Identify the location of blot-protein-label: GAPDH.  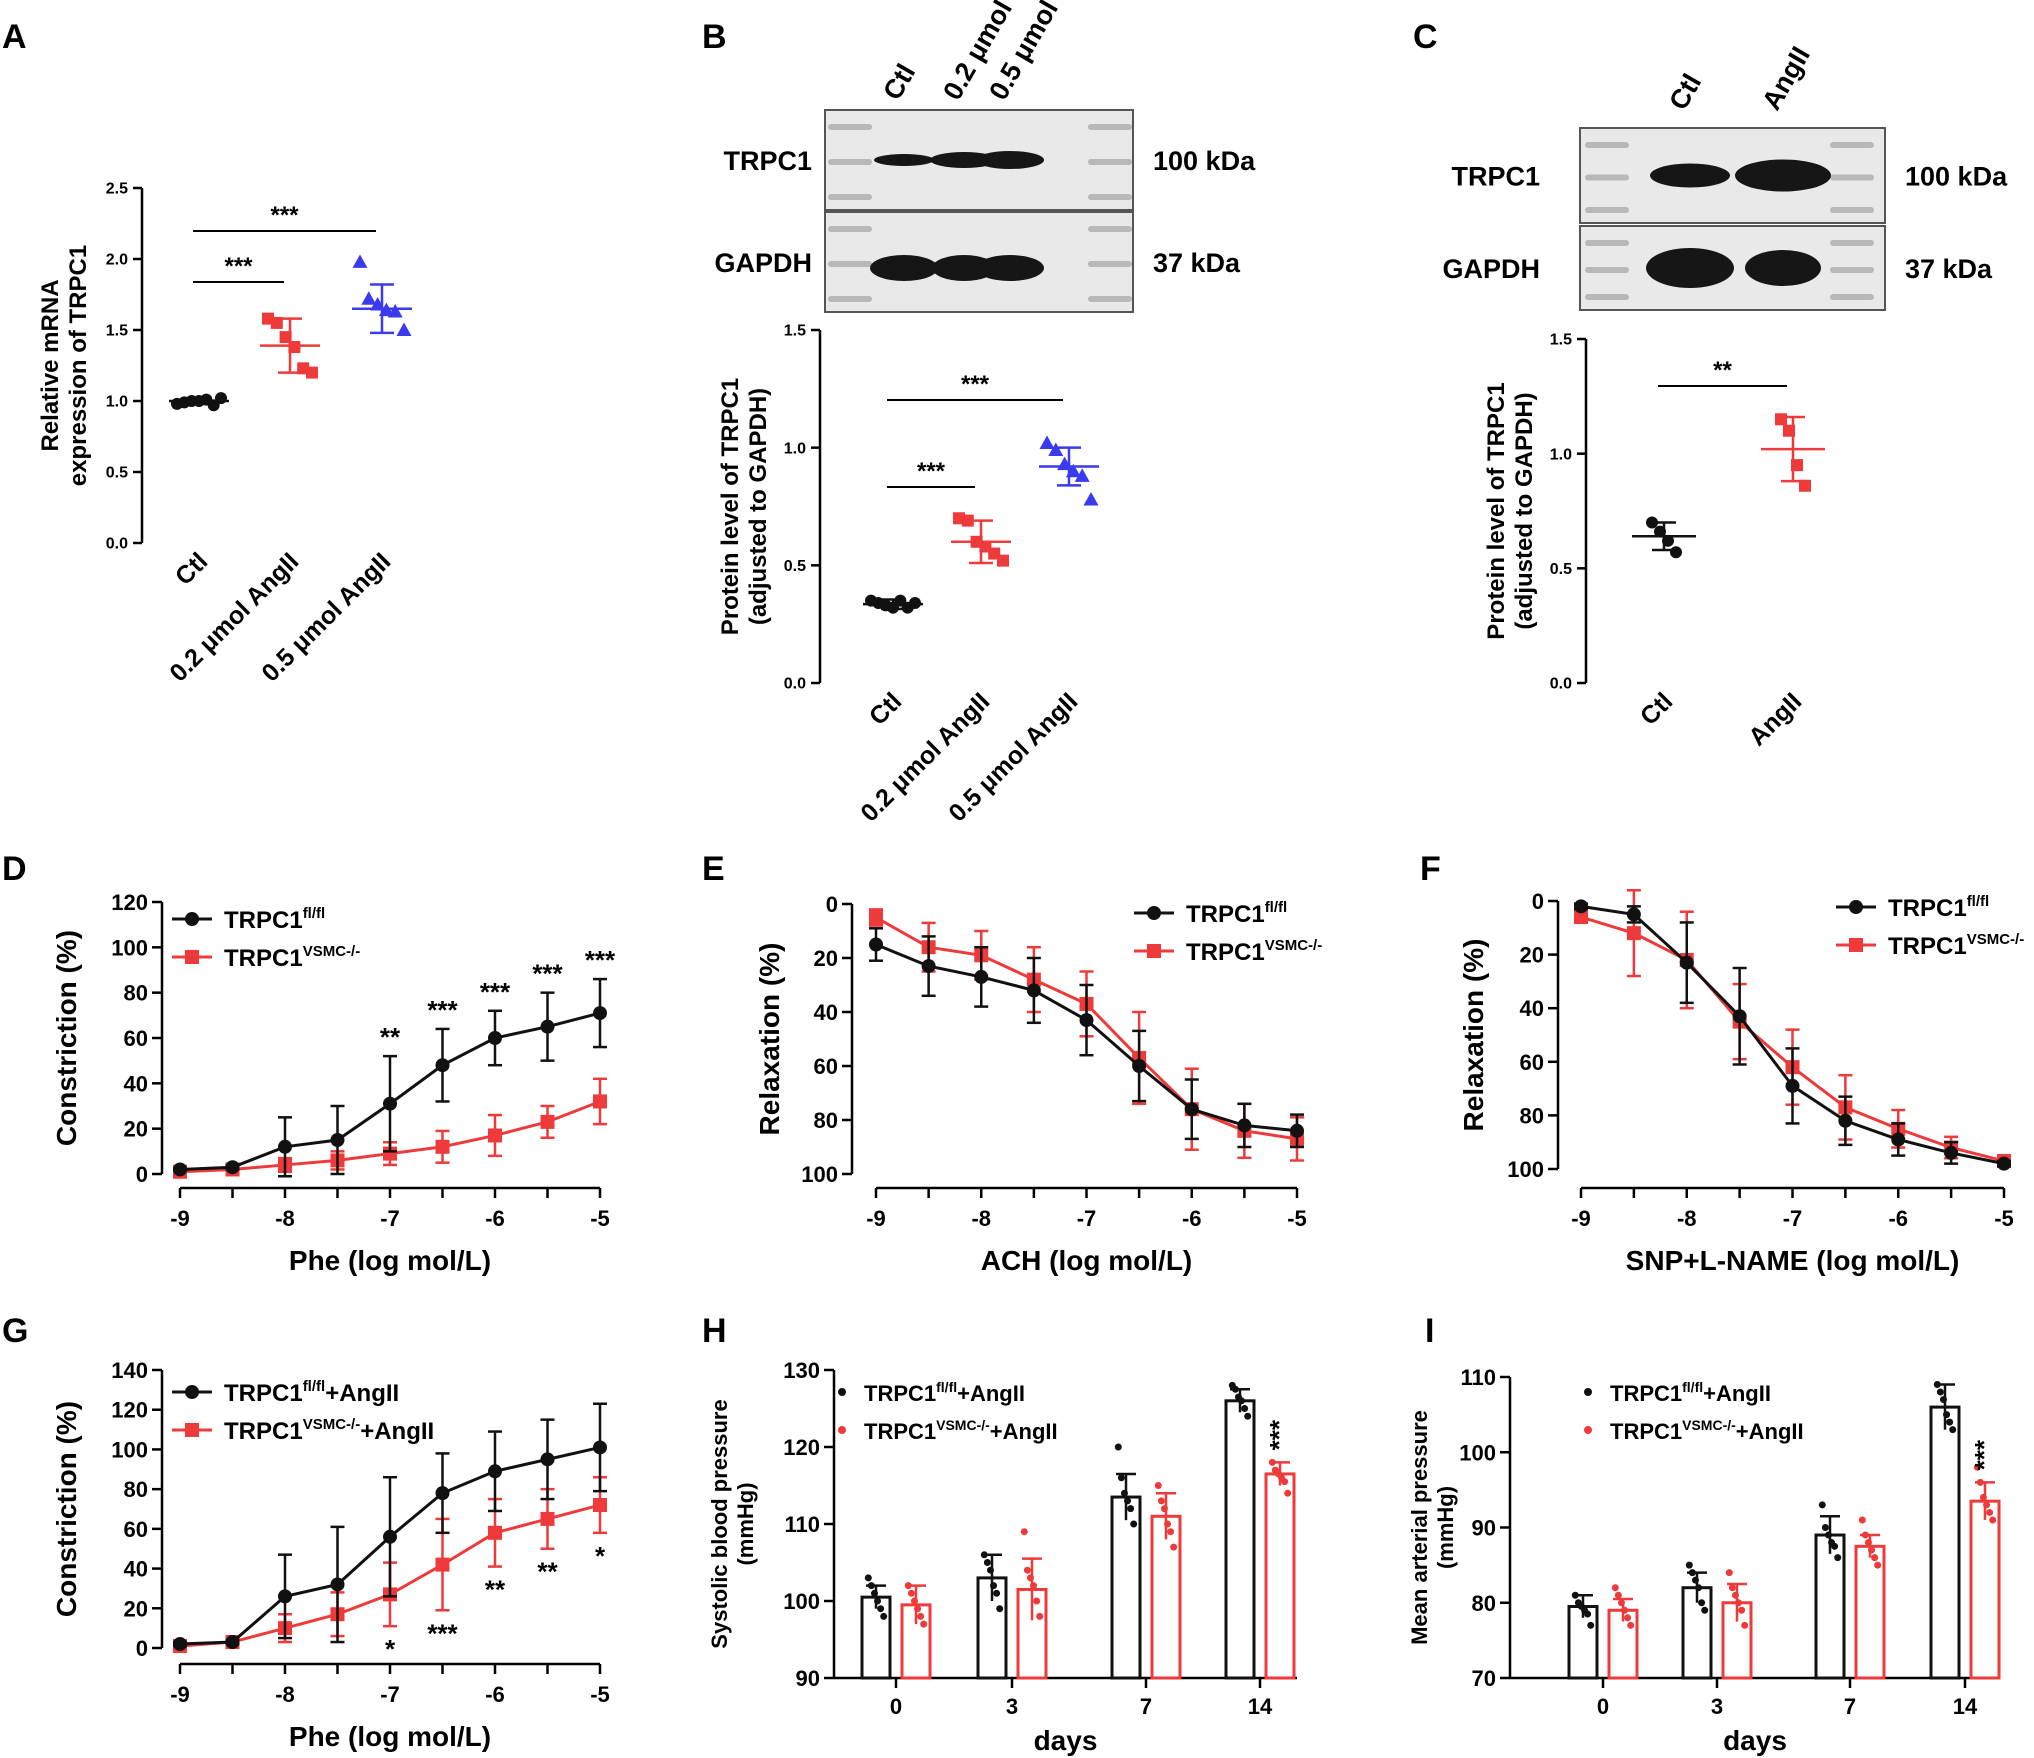
(1491, 269).